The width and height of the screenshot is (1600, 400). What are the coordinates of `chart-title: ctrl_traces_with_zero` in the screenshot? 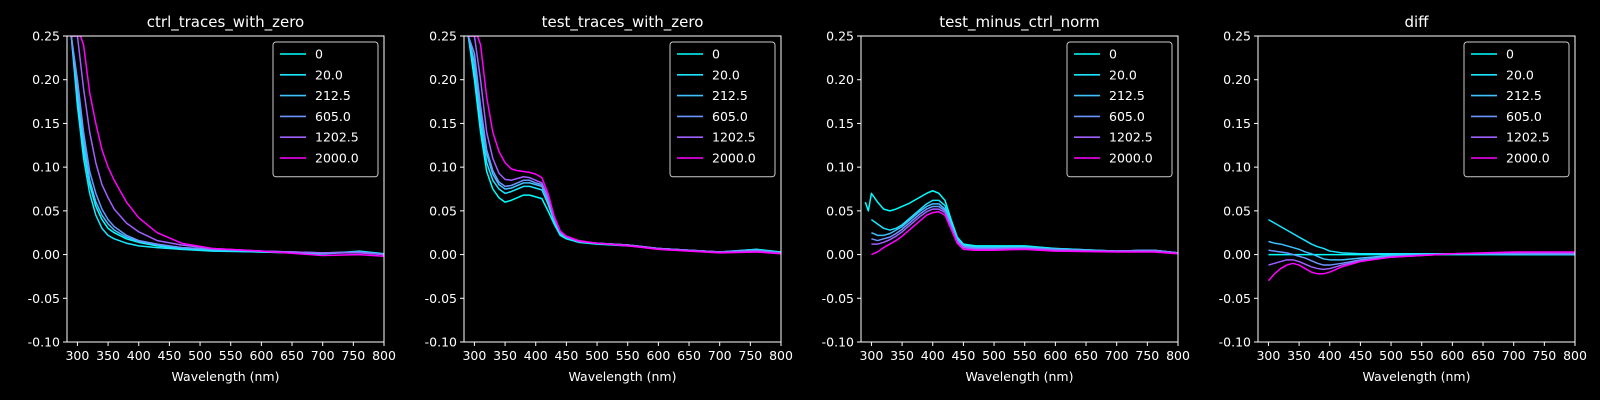 It's located at (225, 22).